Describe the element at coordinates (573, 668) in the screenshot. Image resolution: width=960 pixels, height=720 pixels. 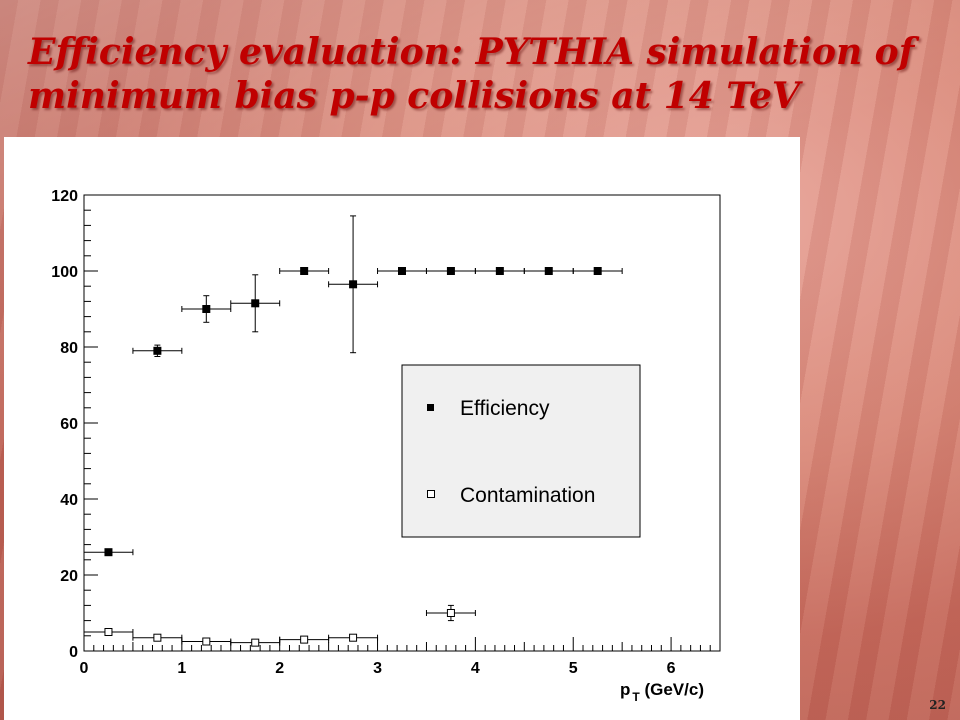
I see `x-tick-label: 5` at that location.